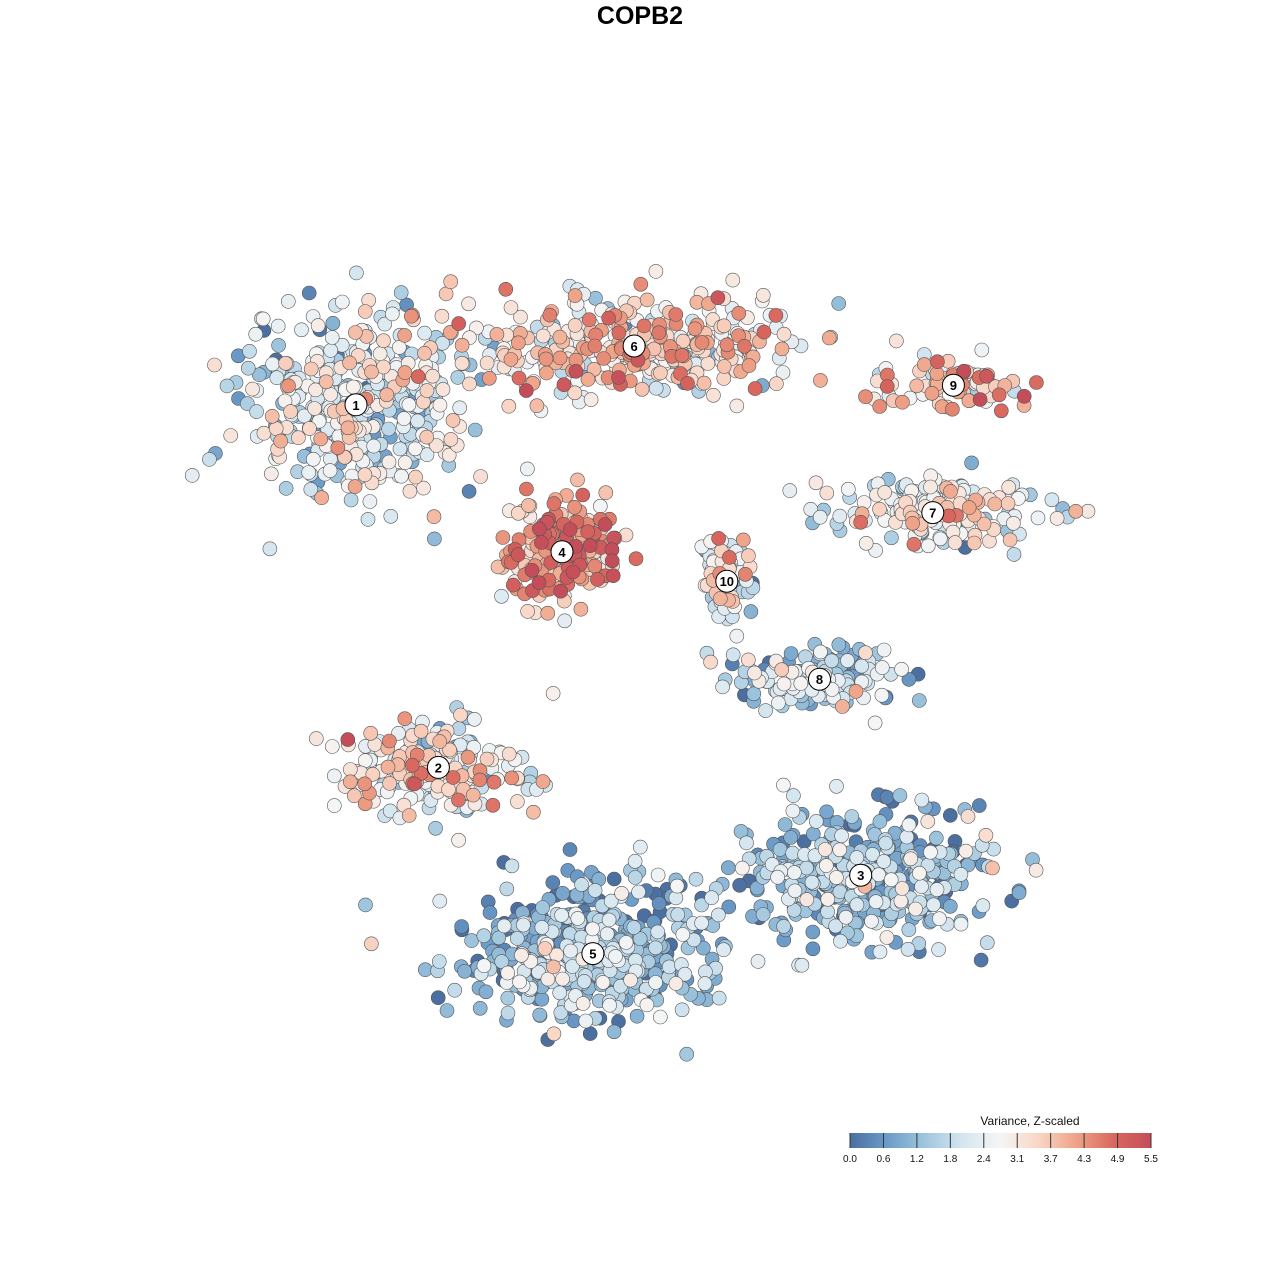 The height and width of the screenshot is (1280, 1280). What do you see at coordinates (860, 875) in the screenshot?
I see `cluster-label-text: 3` at bounding box center [860, 875].